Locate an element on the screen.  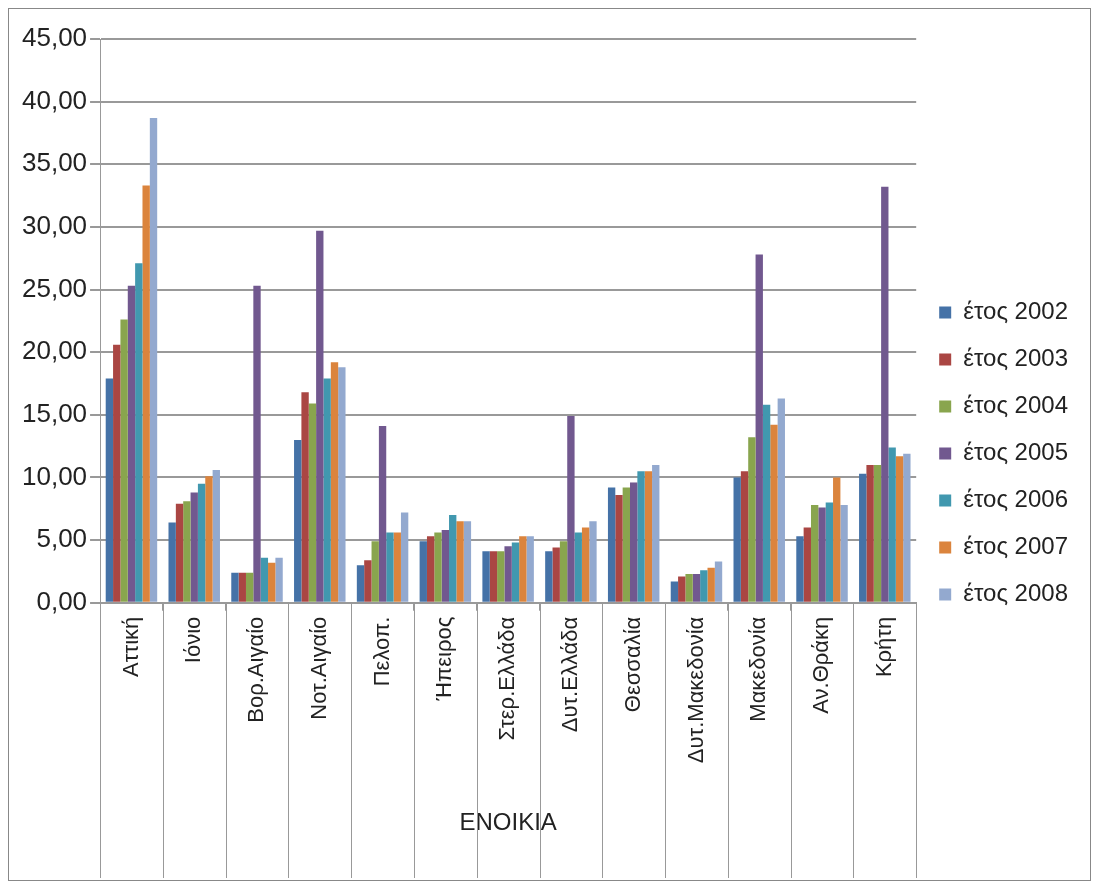
x-tick-label: Ήπειρος is located at coordinates (444, 659).